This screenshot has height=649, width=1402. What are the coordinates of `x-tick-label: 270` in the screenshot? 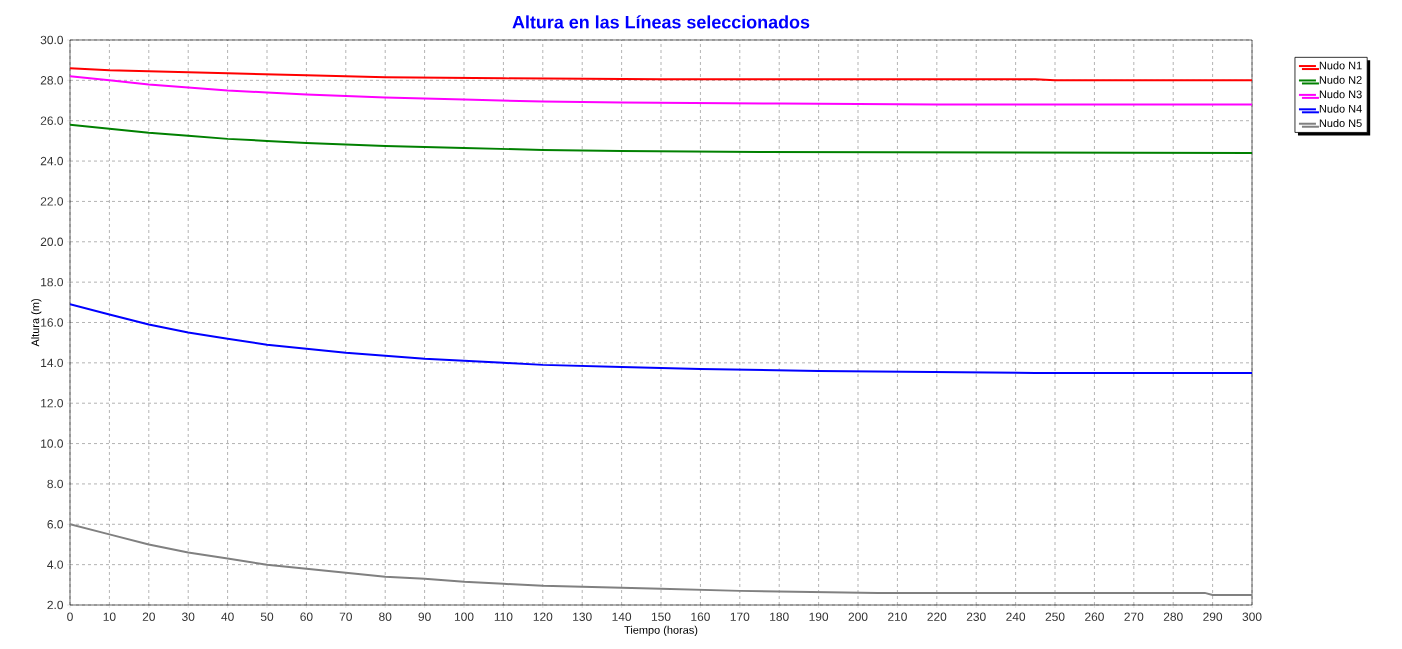 It's located at (1134, 616).